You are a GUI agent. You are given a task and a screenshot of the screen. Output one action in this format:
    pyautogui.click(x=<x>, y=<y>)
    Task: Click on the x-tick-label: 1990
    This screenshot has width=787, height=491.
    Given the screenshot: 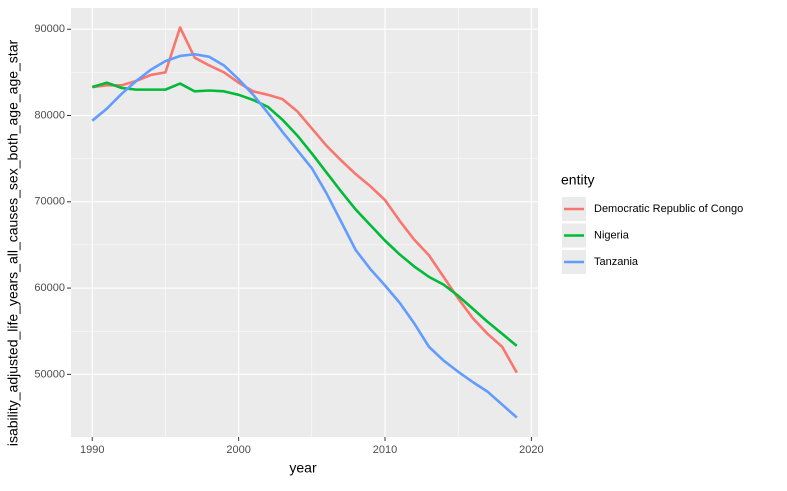 What is the action you would take?
    pyautogui.click(x=92, y=450)
    